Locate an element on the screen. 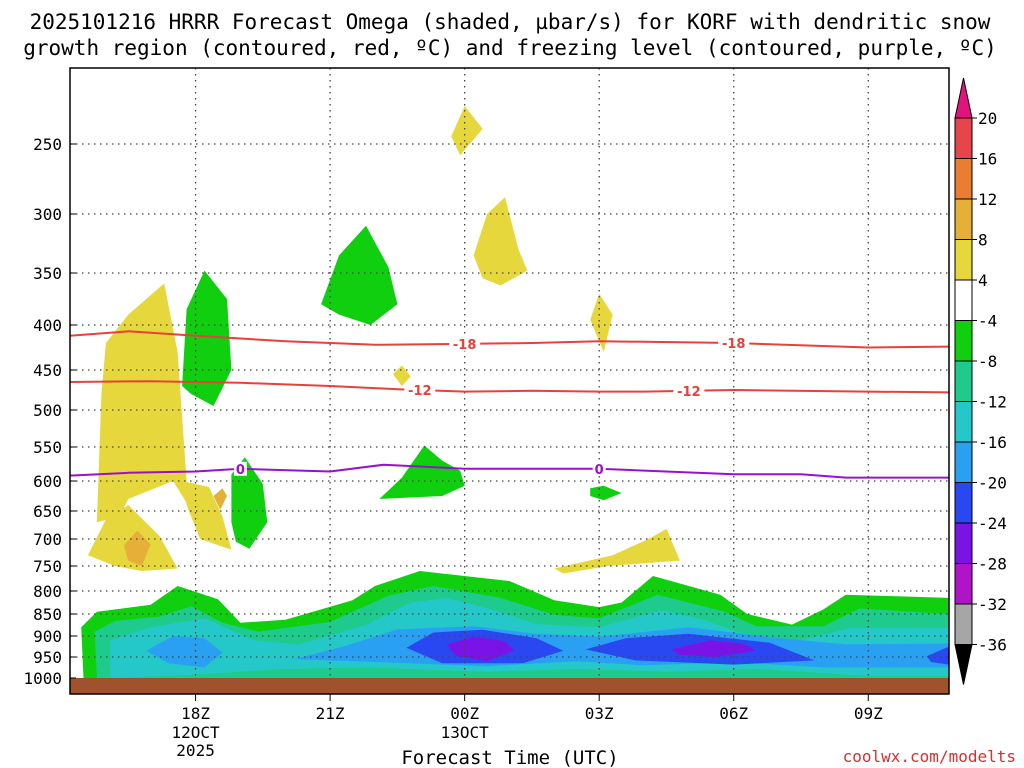 The image size is (1024, 768). colorbar-label-9: -16 is located at coordinates (992, 442).